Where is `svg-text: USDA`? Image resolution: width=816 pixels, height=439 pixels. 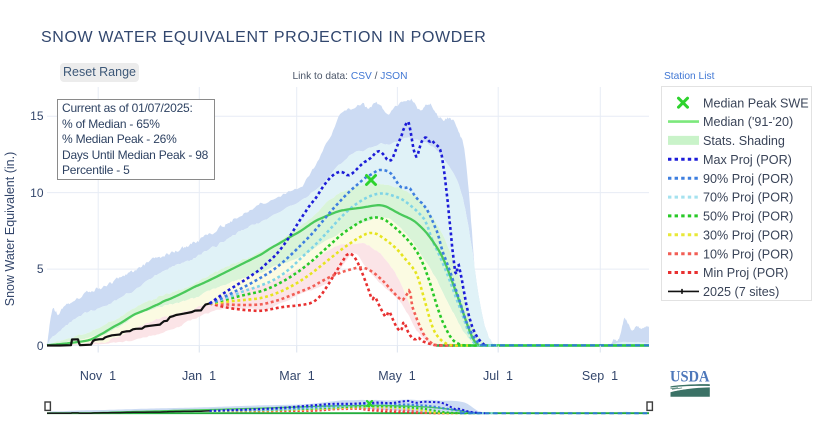
svg-text: USDA is located at coordinates (690, 377).